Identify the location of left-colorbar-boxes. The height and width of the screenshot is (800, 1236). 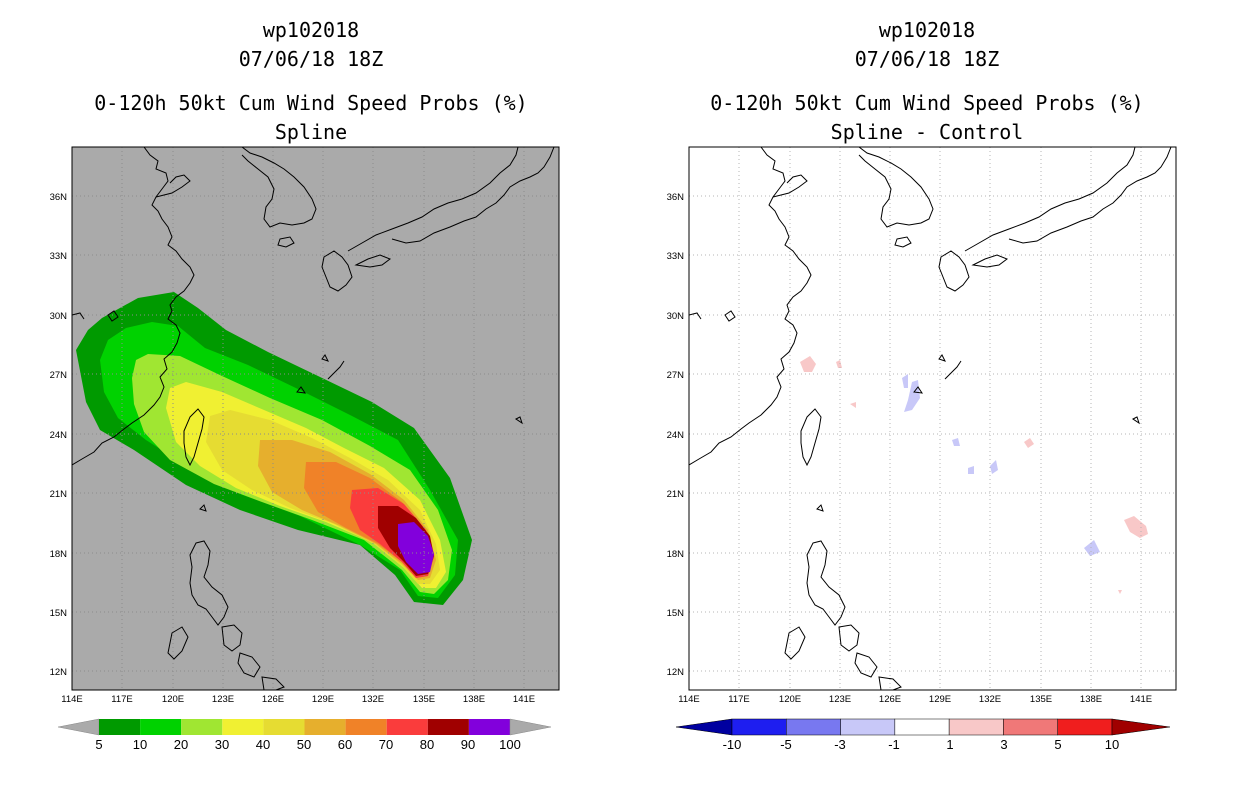
(304, 727).